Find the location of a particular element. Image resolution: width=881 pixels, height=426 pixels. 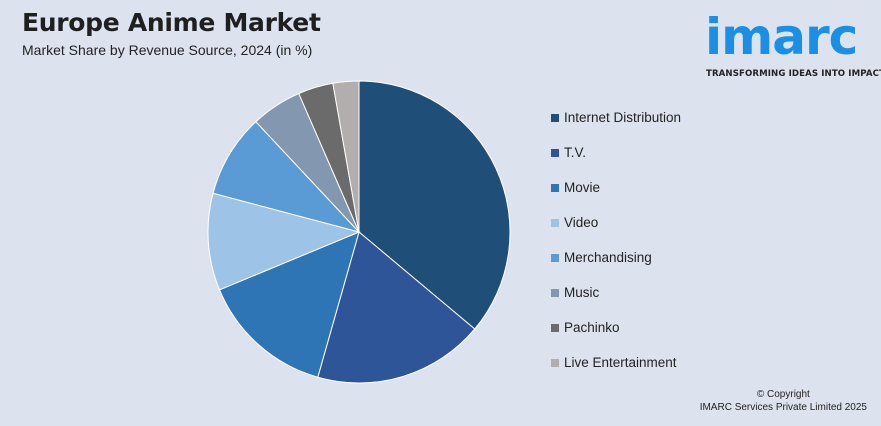

chart-title: Europe Anime Market is located at coordinates (171, 22).